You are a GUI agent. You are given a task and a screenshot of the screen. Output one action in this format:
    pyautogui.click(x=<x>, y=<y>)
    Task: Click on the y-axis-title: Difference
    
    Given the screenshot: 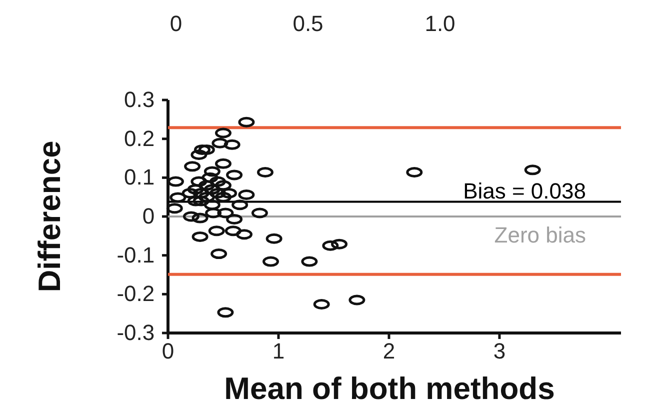 What is the action you would take?
    pyautogui.click(x=49, y=216)
    